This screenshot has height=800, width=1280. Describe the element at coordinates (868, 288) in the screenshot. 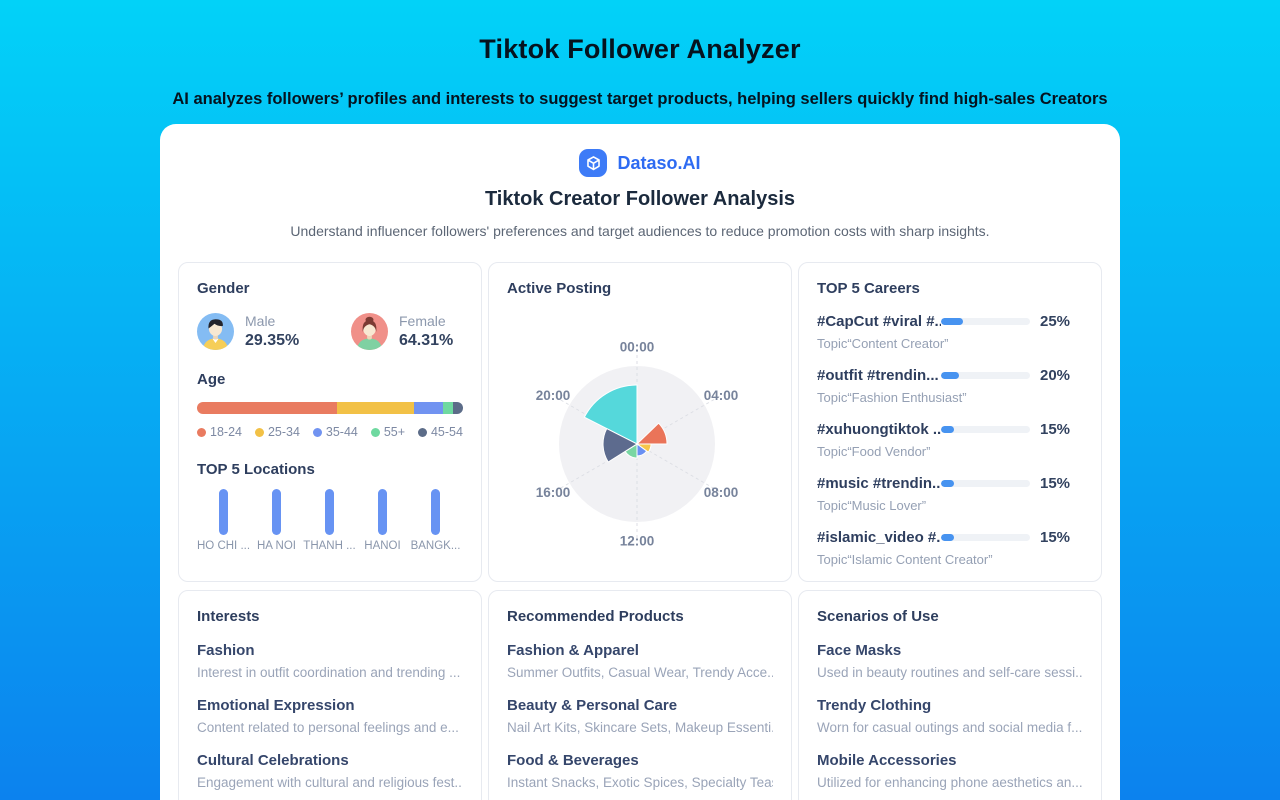

I see `careers-heading: TOP 5 Careers` at that location.